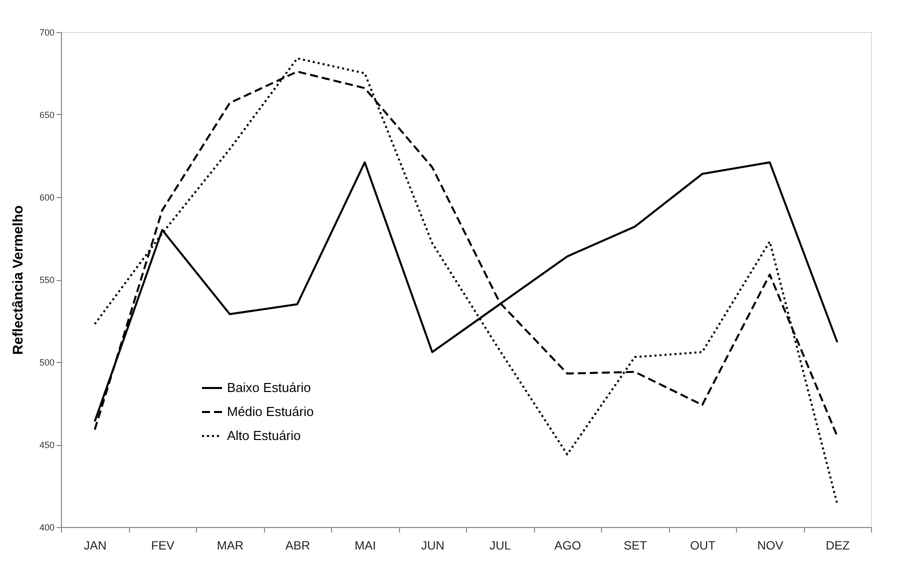 This screenshot has height=574, width=911. I want to click on x-tick-label: DEZ, so click(838, 545).